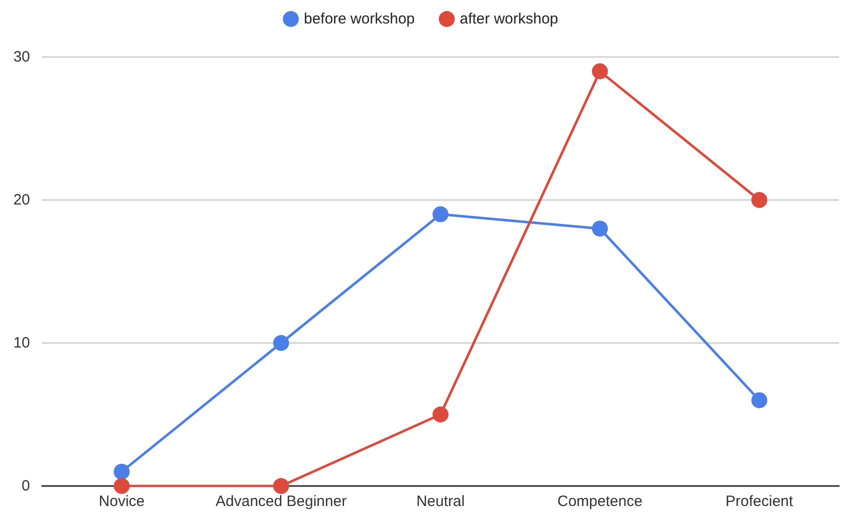  Describe the element at coordinates (599, 501) in the screenshot. I see `x-tick-label: Competence` at that location.